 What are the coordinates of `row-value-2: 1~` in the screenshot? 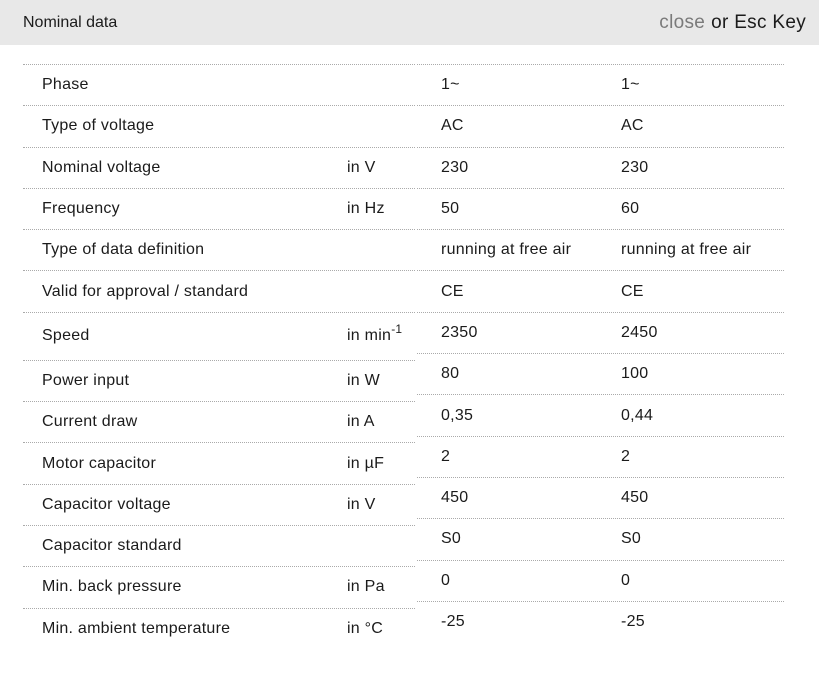 It's located at (630, 85).